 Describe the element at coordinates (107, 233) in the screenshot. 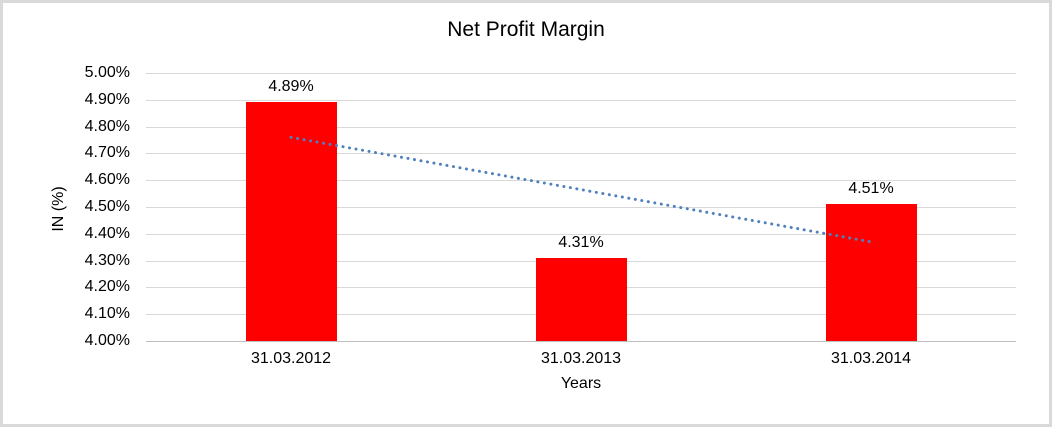

I see `y-tick-label: 4.40%` at that location.